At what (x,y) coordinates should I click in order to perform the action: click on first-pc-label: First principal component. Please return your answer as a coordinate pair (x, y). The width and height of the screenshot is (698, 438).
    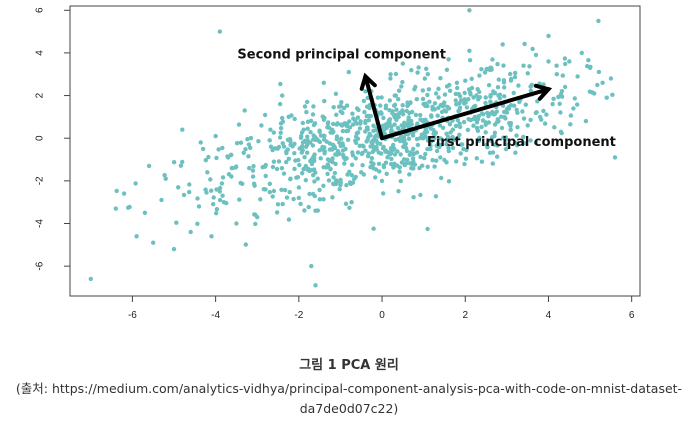
    Looking at the image, I should click on (521, 142).